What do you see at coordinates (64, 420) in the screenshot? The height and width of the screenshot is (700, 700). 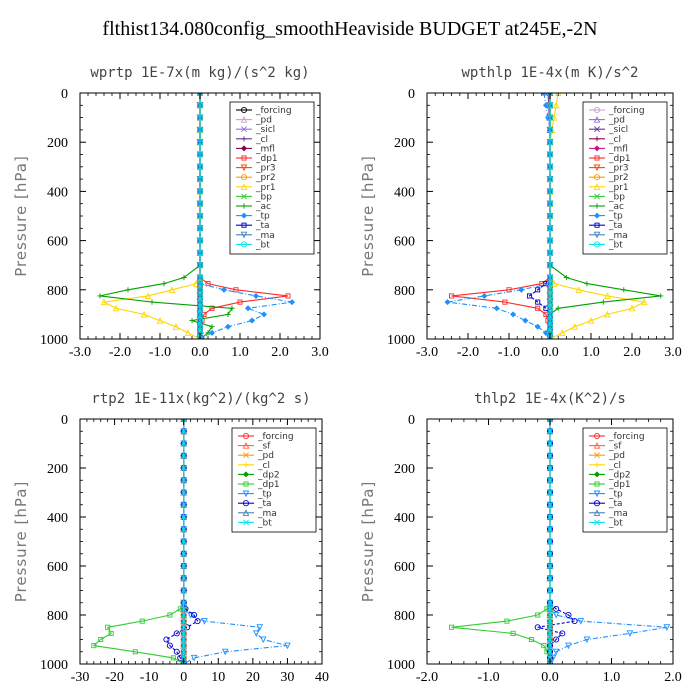 I see `y-tick-label: 0` at bounding box center [64, 420].